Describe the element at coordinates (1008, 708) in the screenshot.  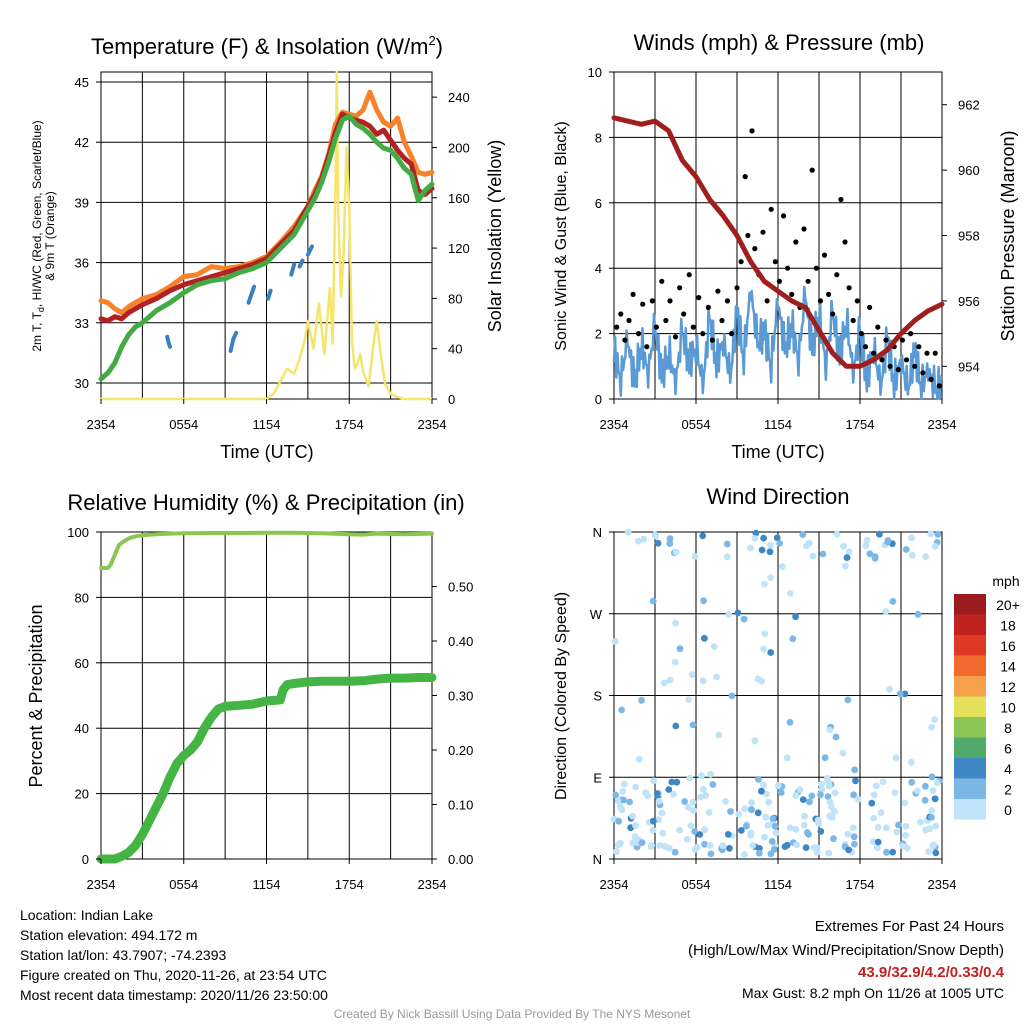
I see `colorbar-label: 10` at that location.